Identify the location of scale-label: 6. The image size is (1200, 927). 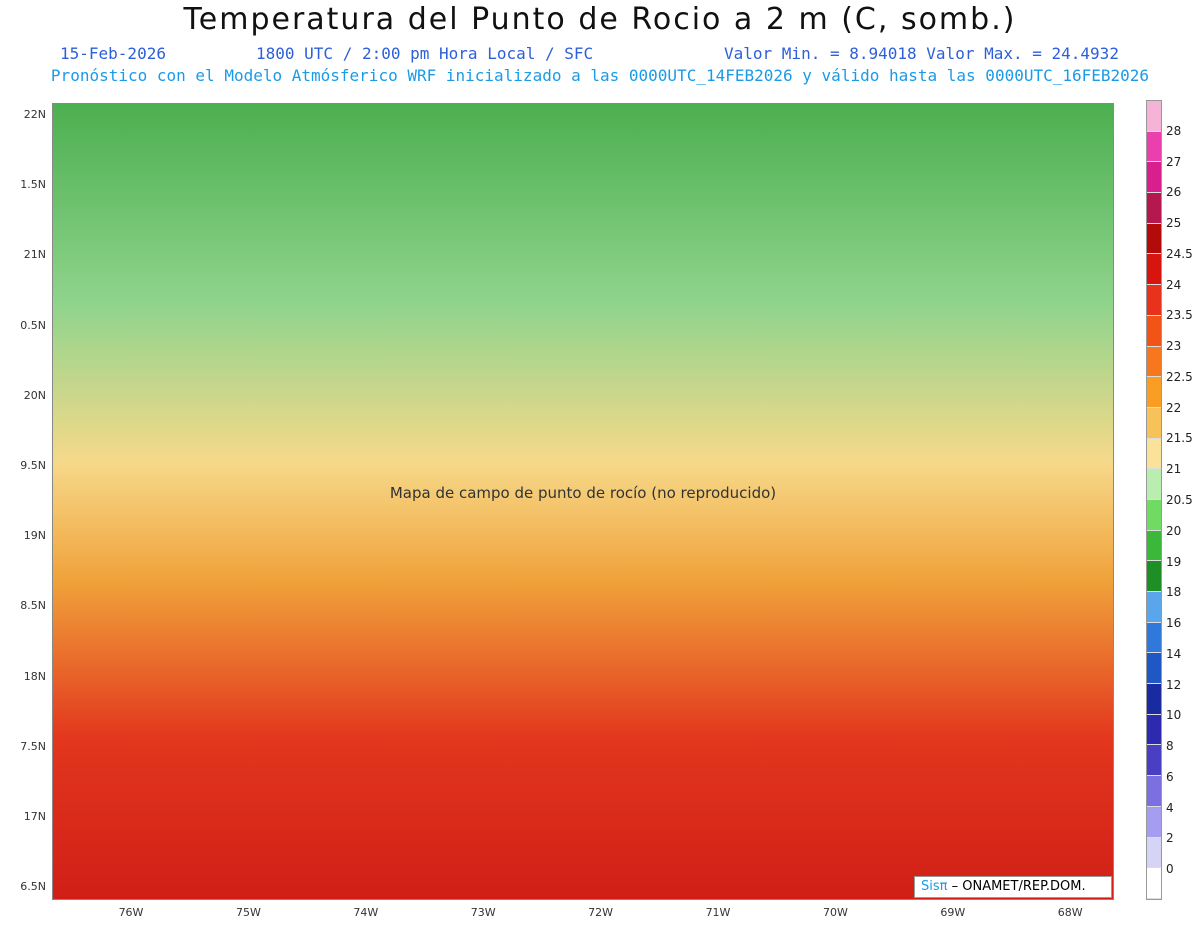
(1170, 776).